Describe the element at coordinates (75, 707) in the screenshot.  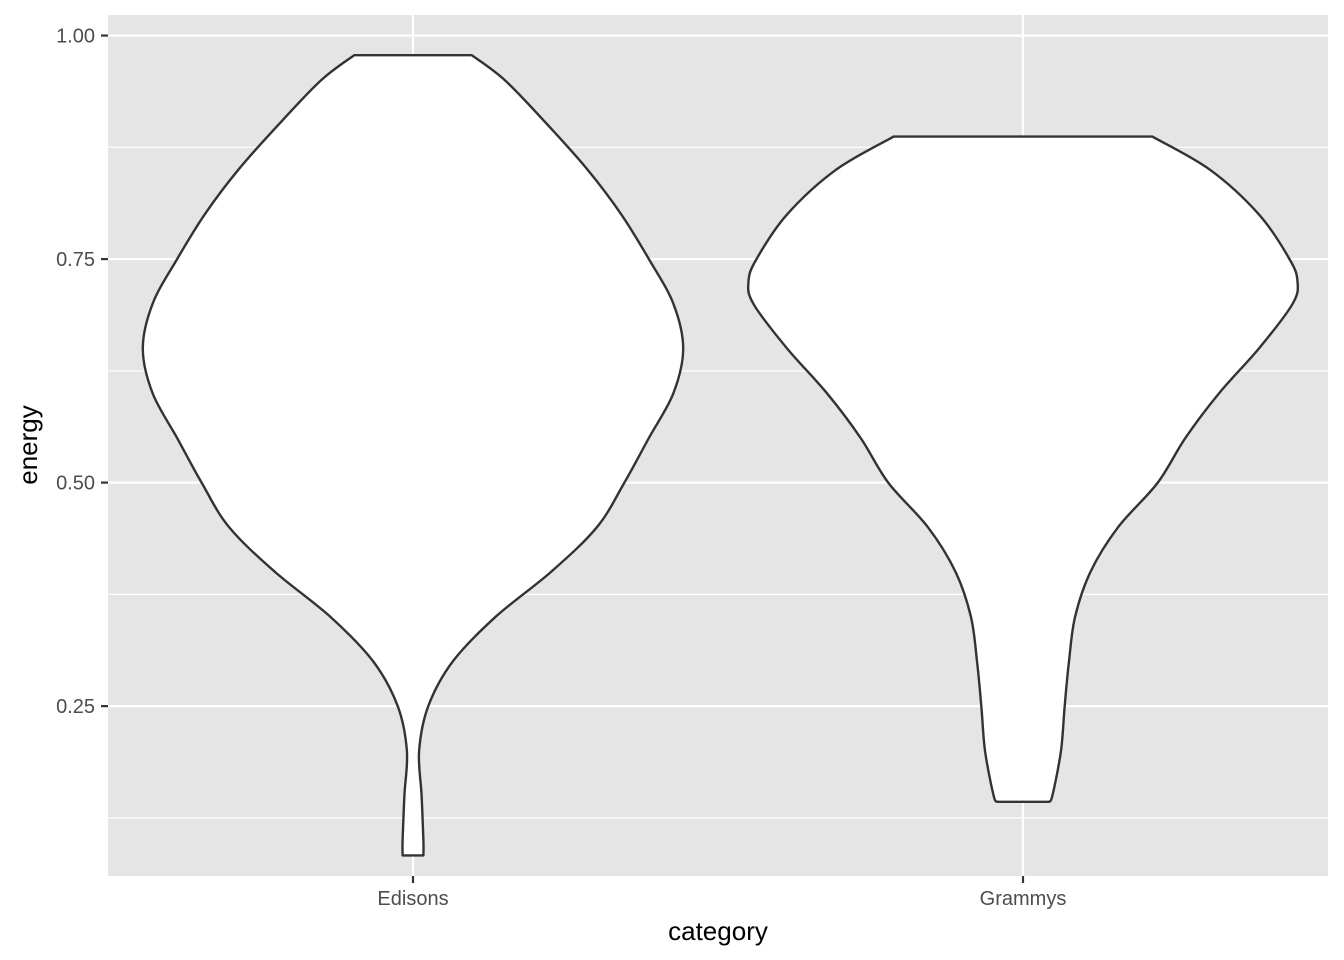
I see `y-tick-label: 0.25` at that location.